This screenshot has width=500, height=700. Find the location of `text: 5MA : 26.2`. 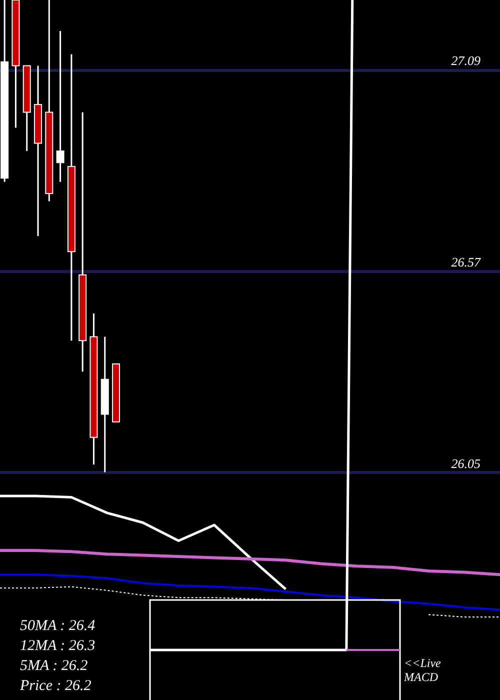

text: 5MA : 26.2 is located at coordinates (54, 666).